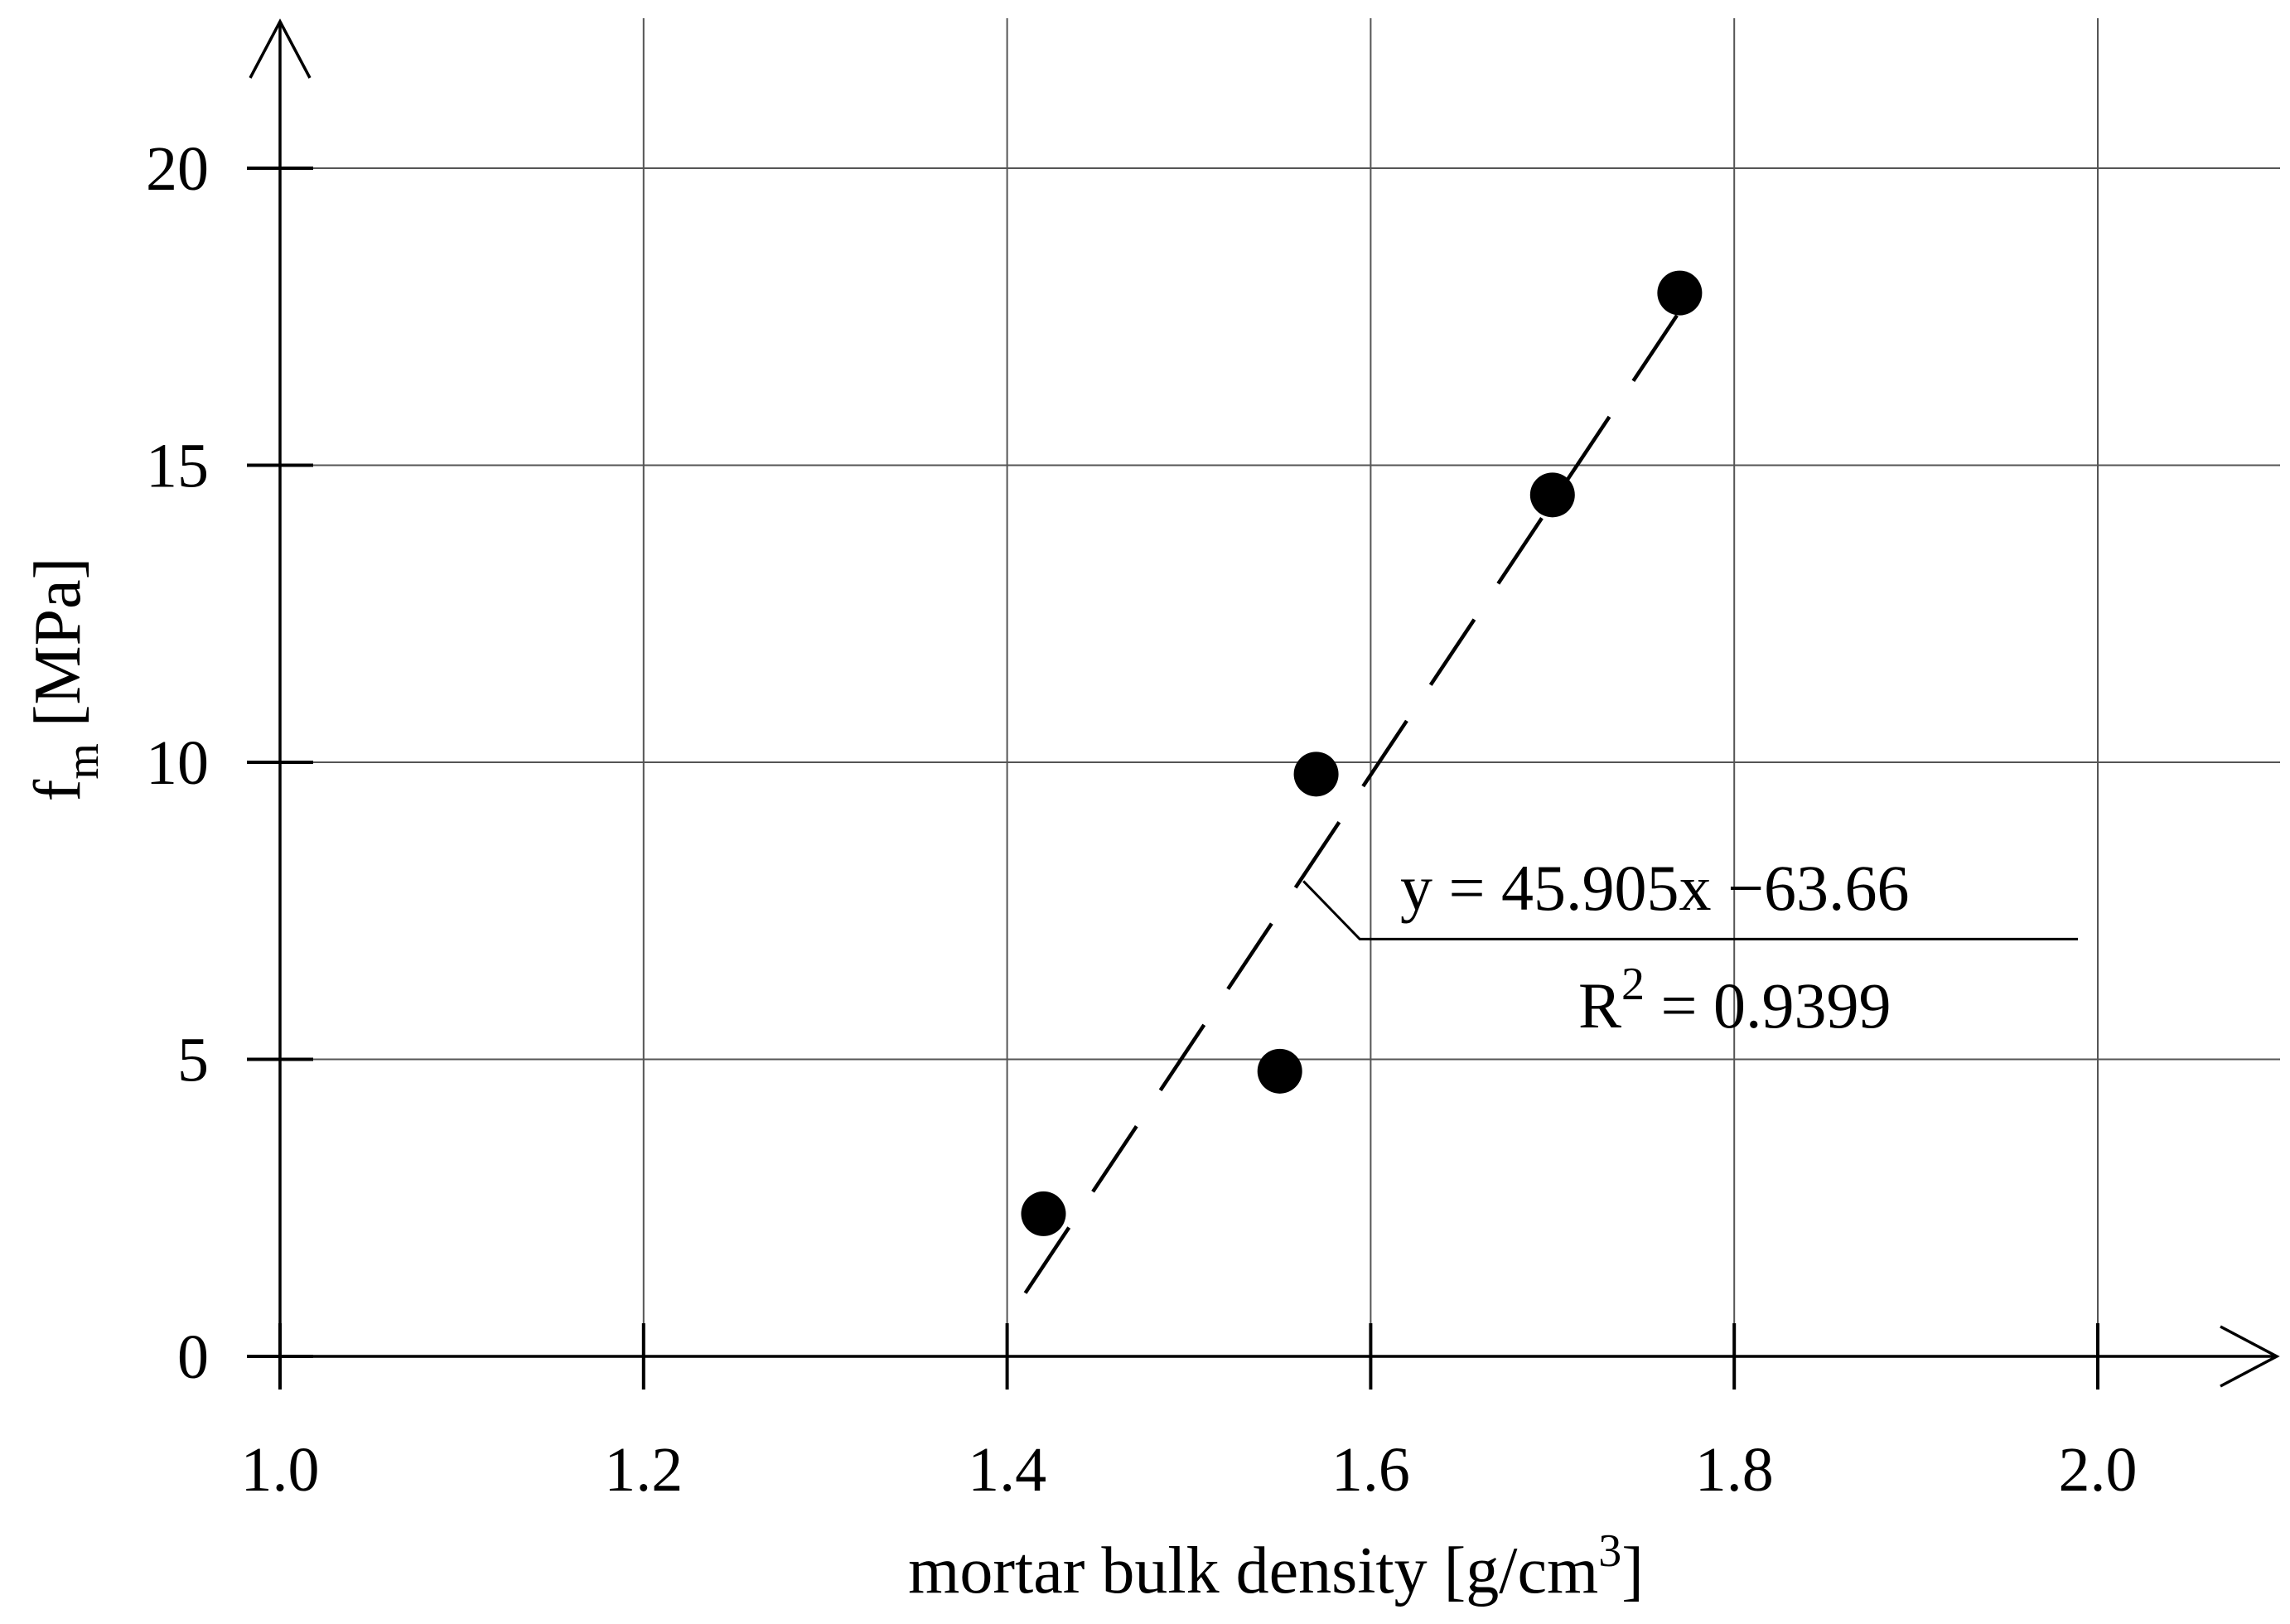  Describe the element at coordinates (1007, 1470) in the screenshot. I see `x-tick-label: 1.4` at that location.